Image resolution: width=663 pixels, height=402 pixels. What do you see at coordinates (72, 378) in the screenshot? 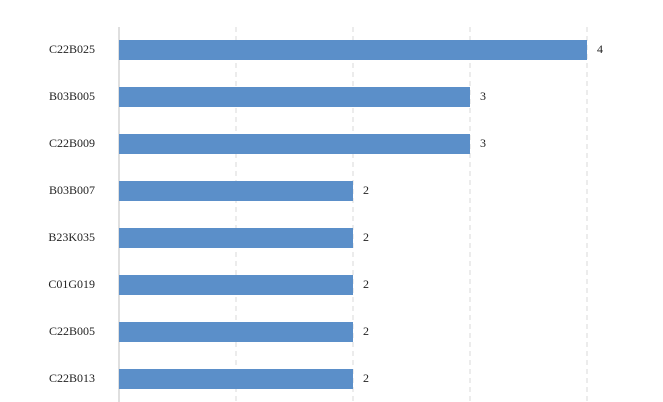
I see `category-label: C22B013` at bounding box center [72, 378].